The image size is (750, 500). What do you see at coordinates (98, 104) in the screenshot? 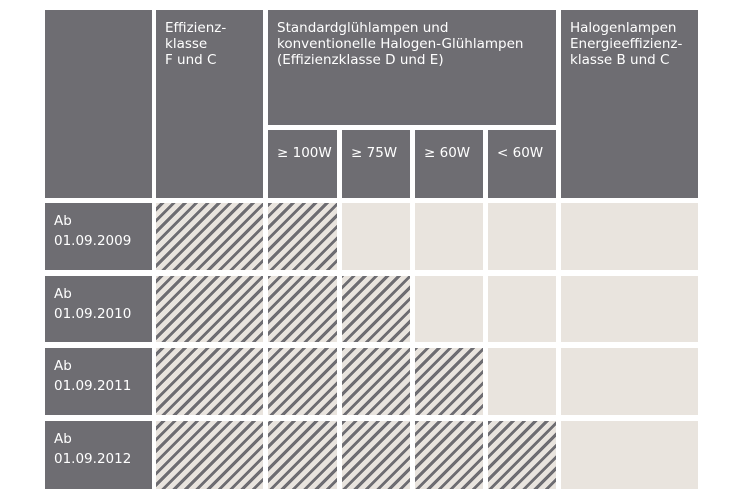
I see `header-blank-cell` at bounding box center [98, 104].